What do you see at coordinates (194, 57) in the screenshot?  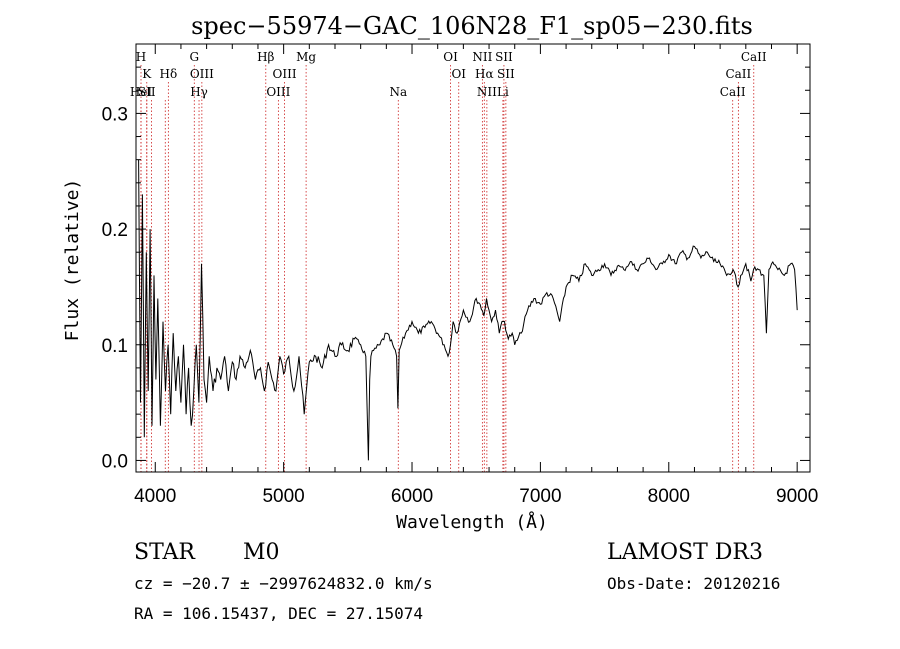 I see `line-marker-label-7: G` at bounding box center [194, 57].